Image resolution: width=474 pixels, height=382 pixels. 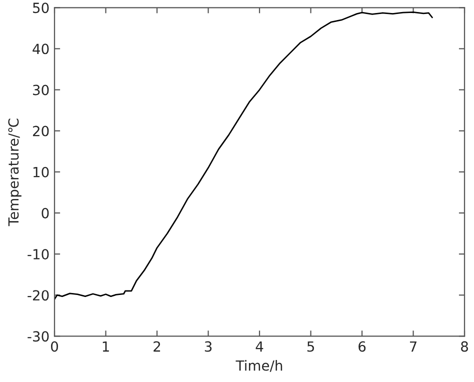 What do you see at coordinates (38, 295) in the screenshot?
I see `y-tick-label: -20` at bounding box center [38, 295].